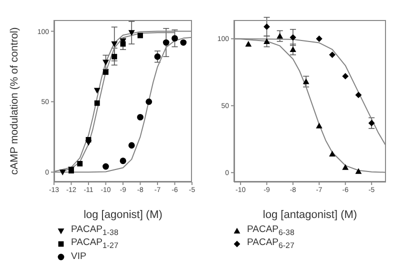 The width and height of the screenshot is (400, 275). Describe the element at coordinates (123, 215) in the screenshot. I see `x-axis-title: log [agonist] (M)` at that location.